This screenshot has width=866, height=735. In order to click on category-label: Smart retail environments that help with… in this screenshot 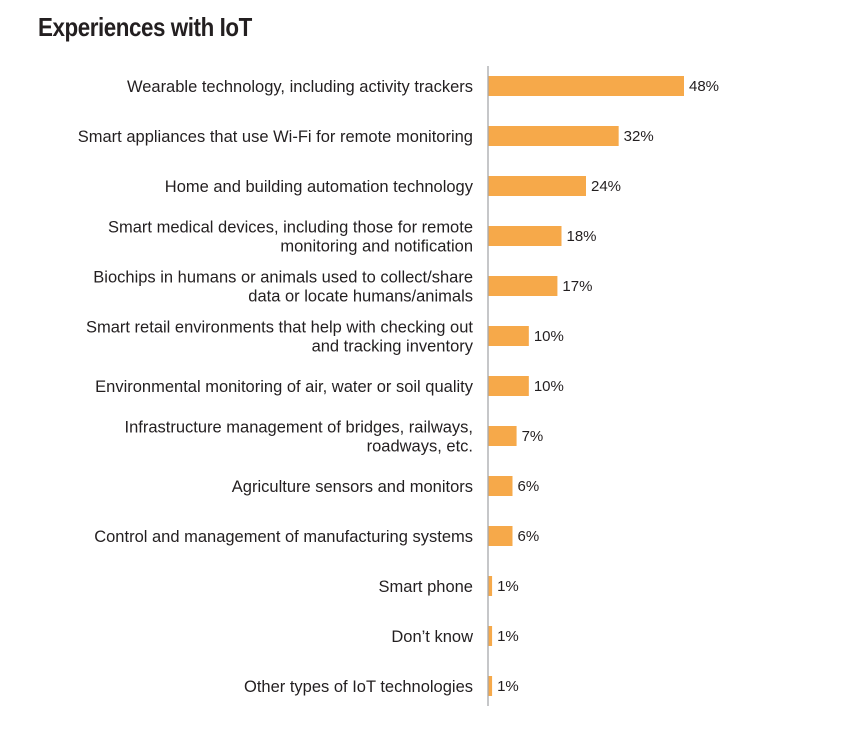, I will do `click(279, 328)`.